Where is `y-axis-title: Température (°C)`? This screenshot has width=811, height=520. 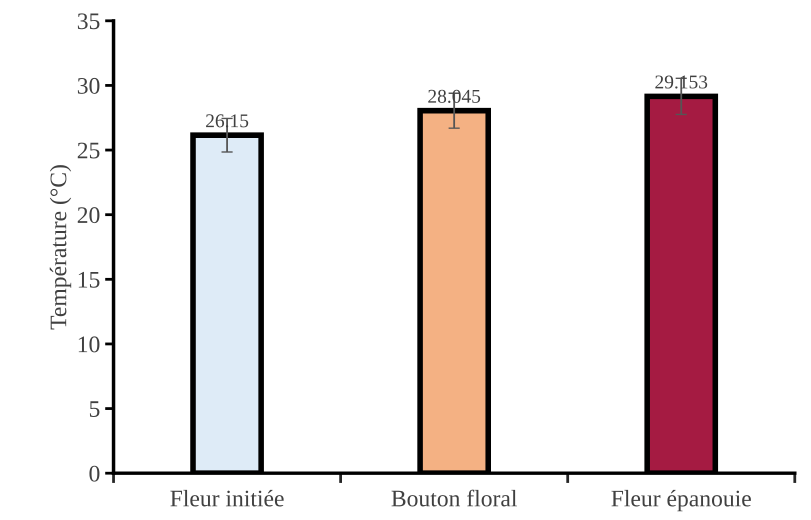 y-axis-title: Température (°C) is located at coordinates (61, 247).